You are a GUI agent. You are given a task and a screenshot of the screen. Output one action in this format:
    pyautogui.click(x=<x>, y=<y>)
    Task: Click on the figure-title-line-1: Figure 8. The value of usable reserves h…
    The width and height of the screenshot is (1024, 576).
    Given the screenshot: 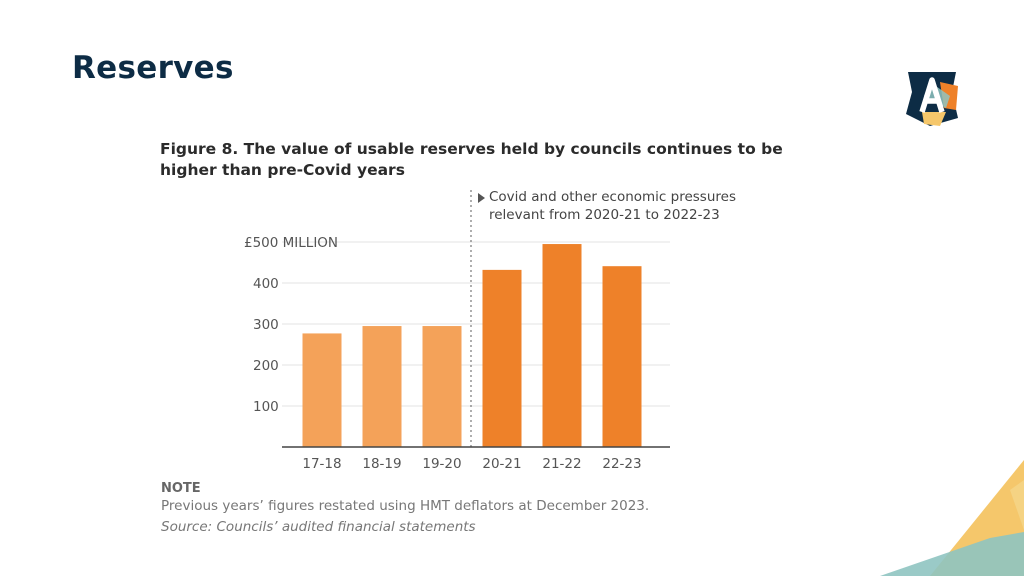 What is the action you would take?
    pyautogui.click(x=471, y=149)
    